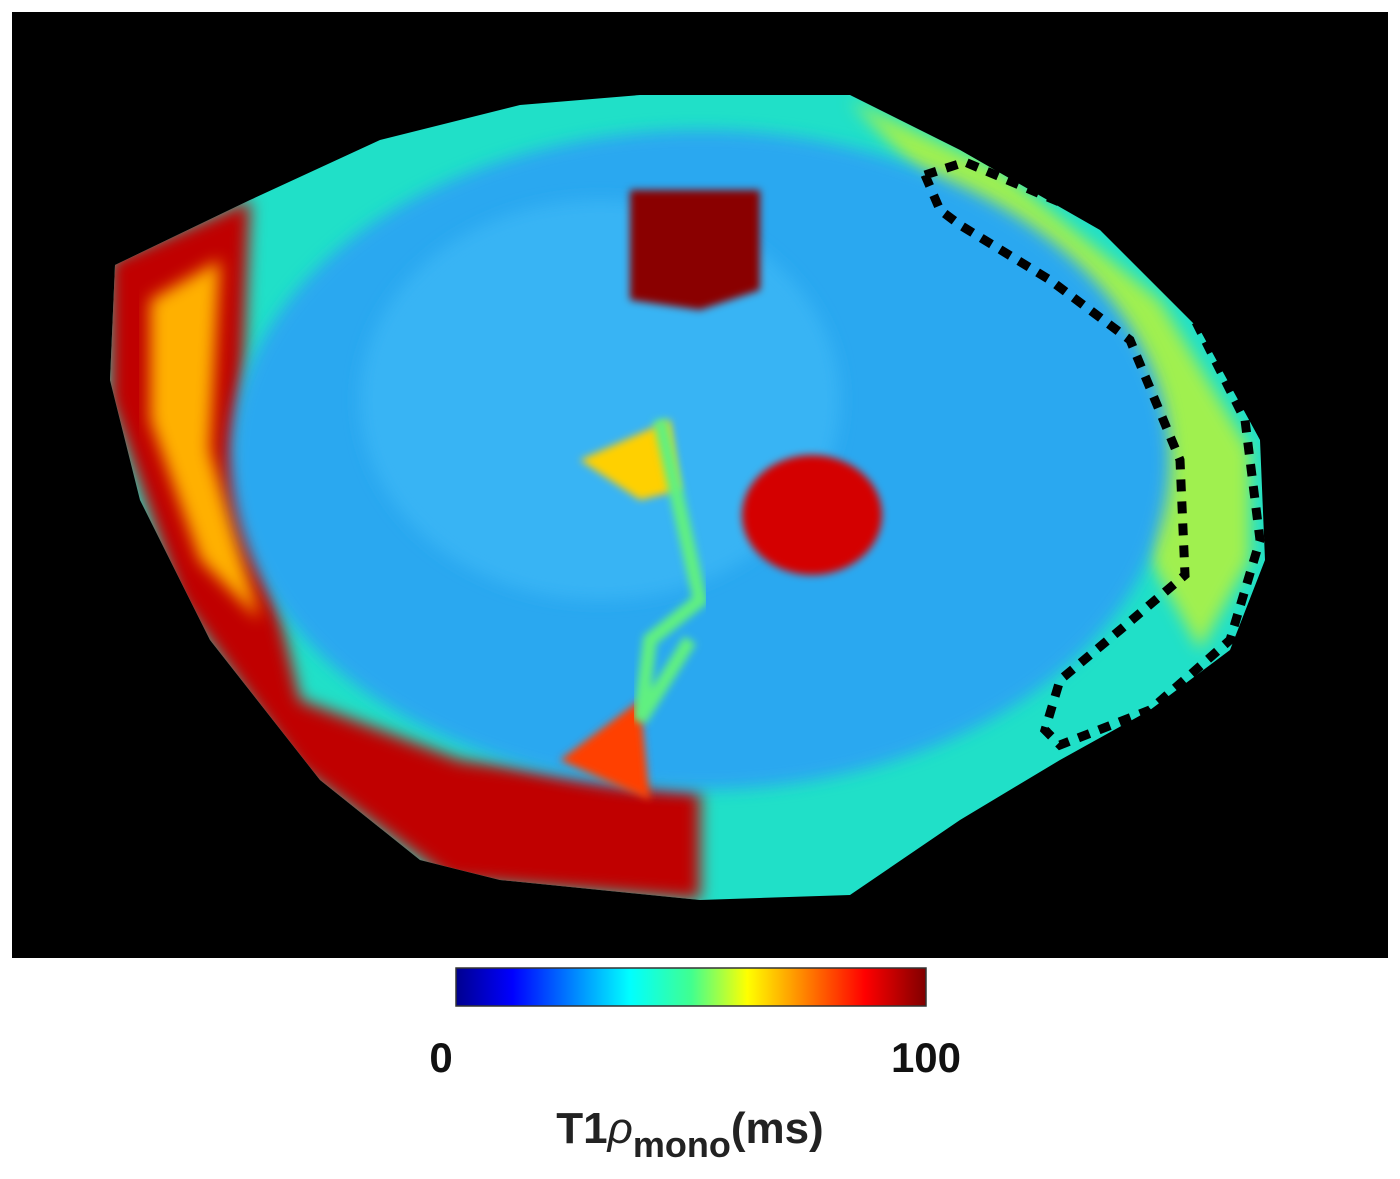  Describe the element at coordinates (695, 1057) in the screenshot. I see `colorbar-ticks: 0 100` at that location.